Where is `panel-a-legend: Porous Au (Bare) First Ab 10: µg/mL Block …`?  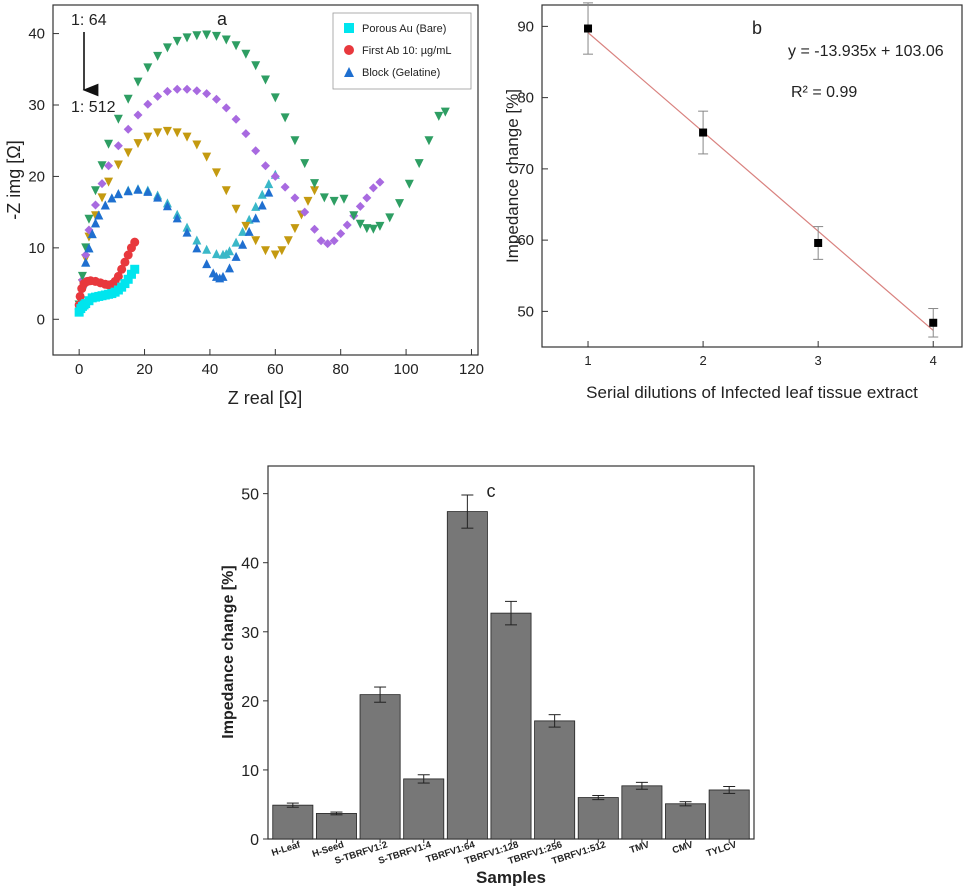
panel-a-legend: Porous Au (Bare) First Ab 10: µg/mL Block … is located at coordinates (402, 51).